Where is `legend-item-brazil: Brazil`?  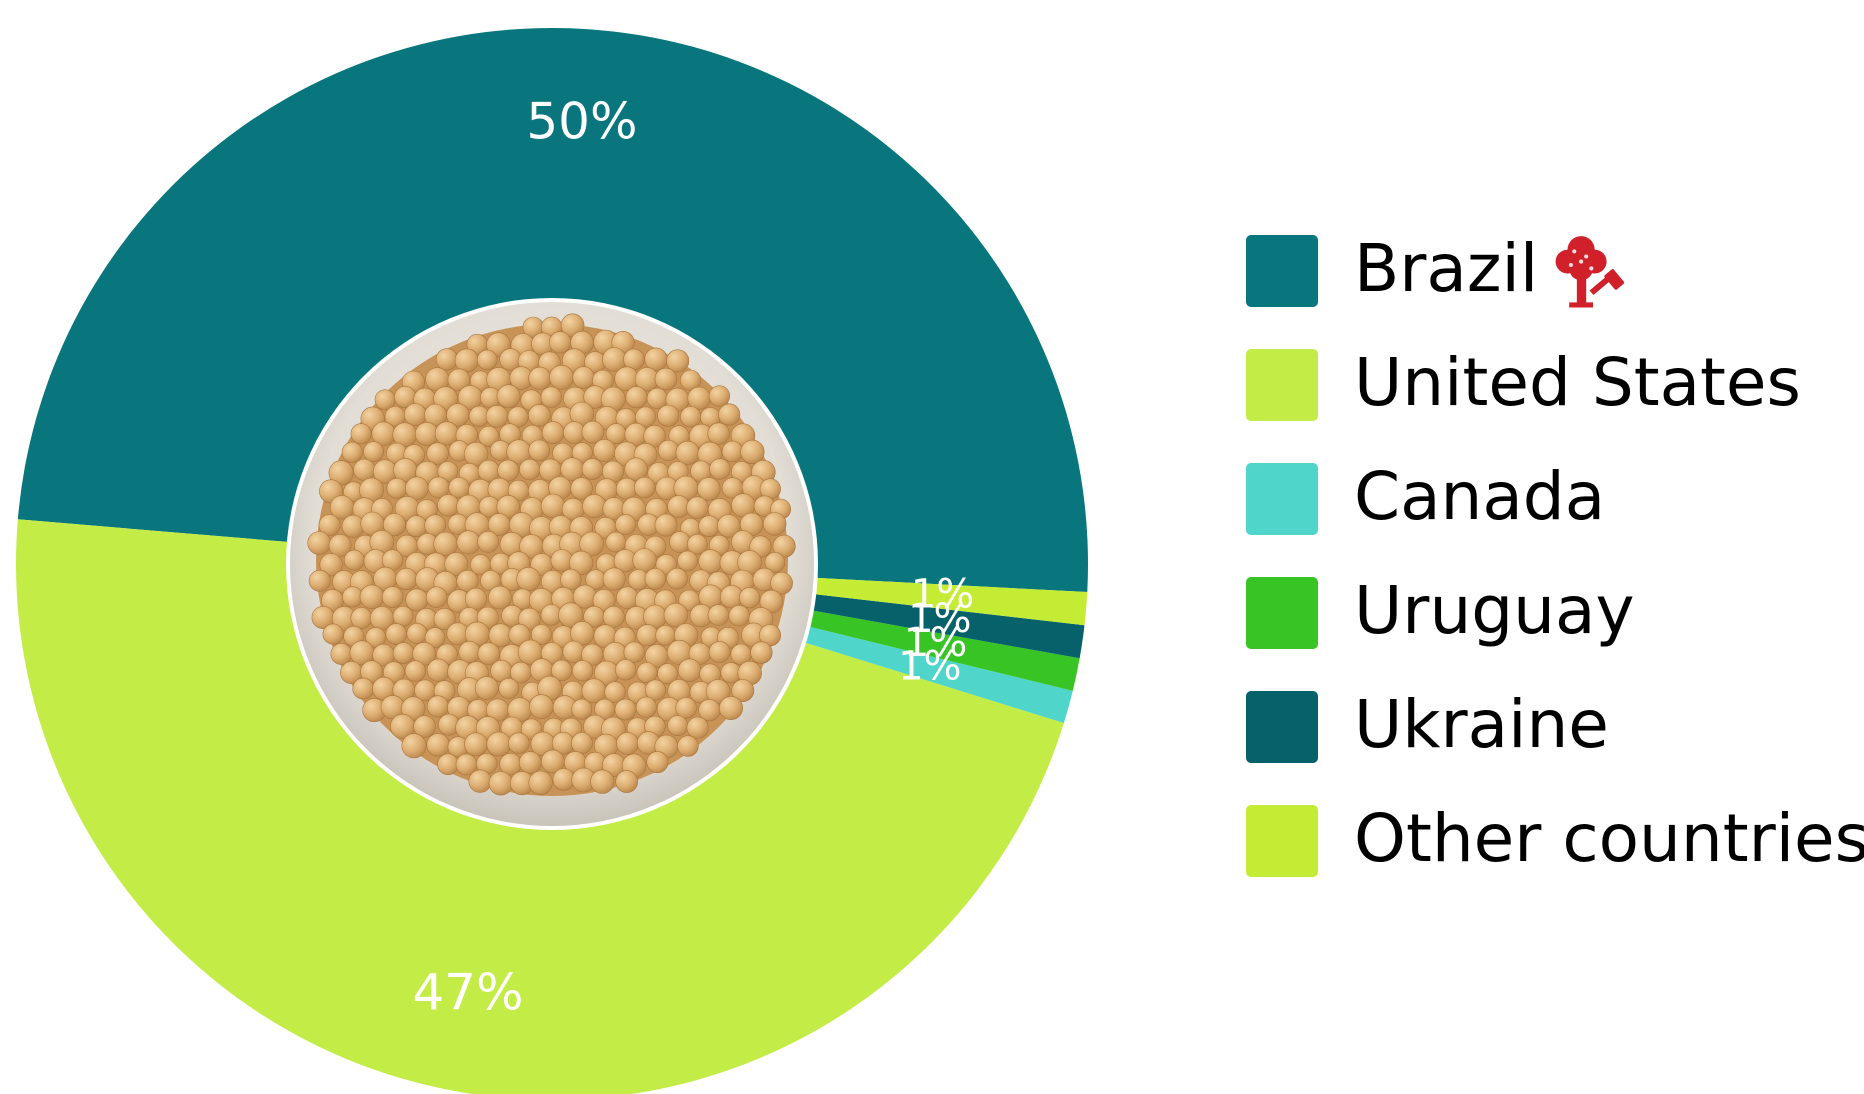
legend-item-brazil: Brazil is located at coordinates (1435, 269).